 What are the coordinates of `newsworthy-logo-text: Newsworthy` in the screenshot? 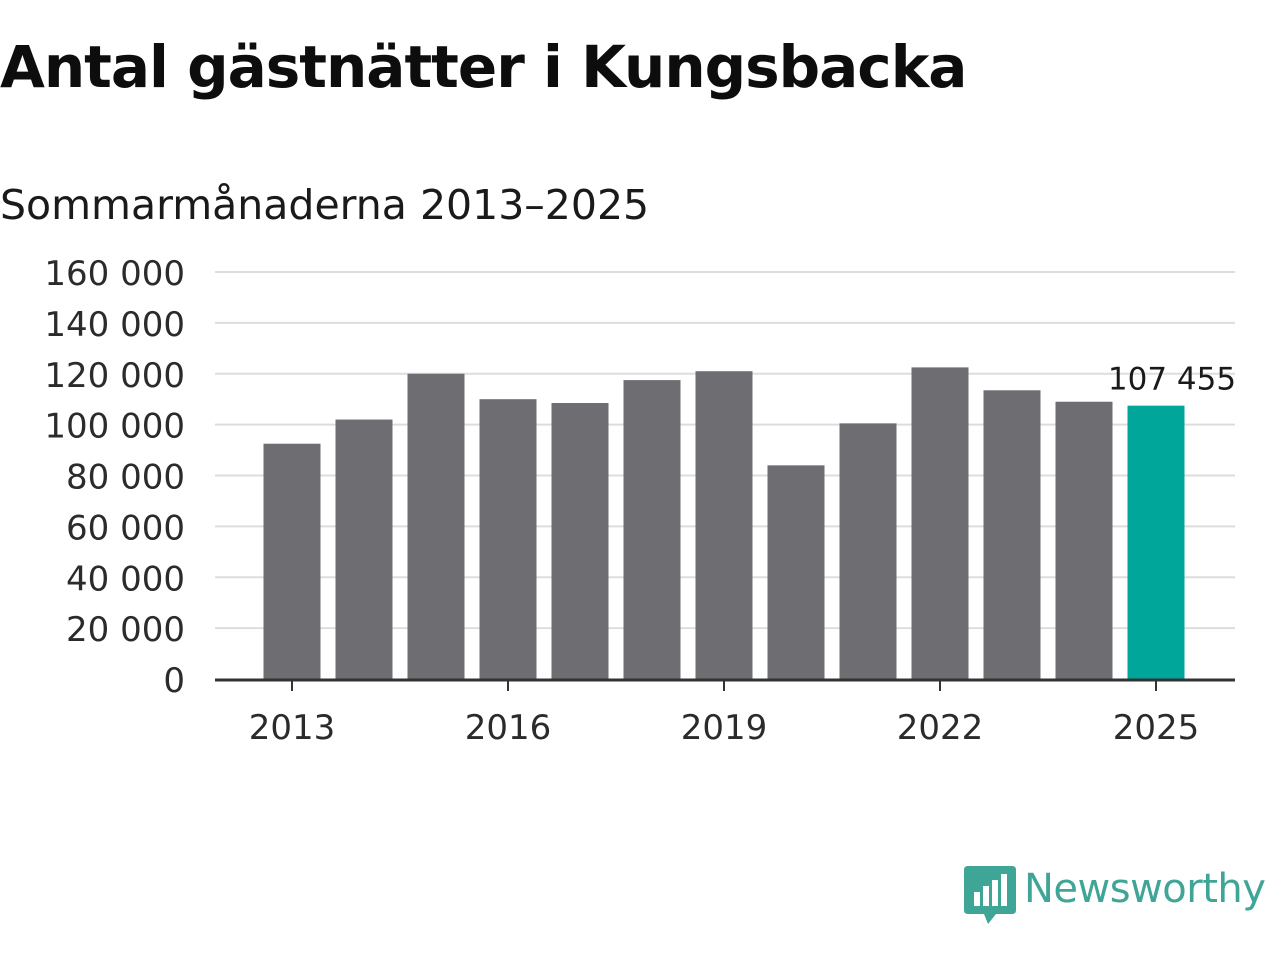 It's located at (1145, 889).